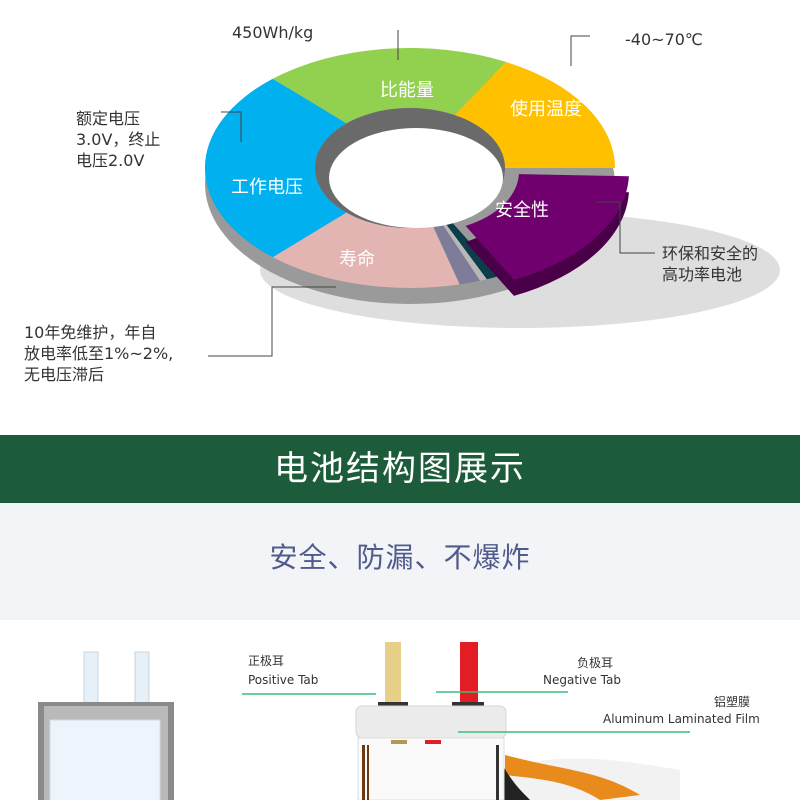 The height and width of the screenshot is (800, 800). What do you see at coordinates (582, 680) in the screenshot?
I see `negative-tab-label-en: Negative Tab` at bounding box center [582, 680].